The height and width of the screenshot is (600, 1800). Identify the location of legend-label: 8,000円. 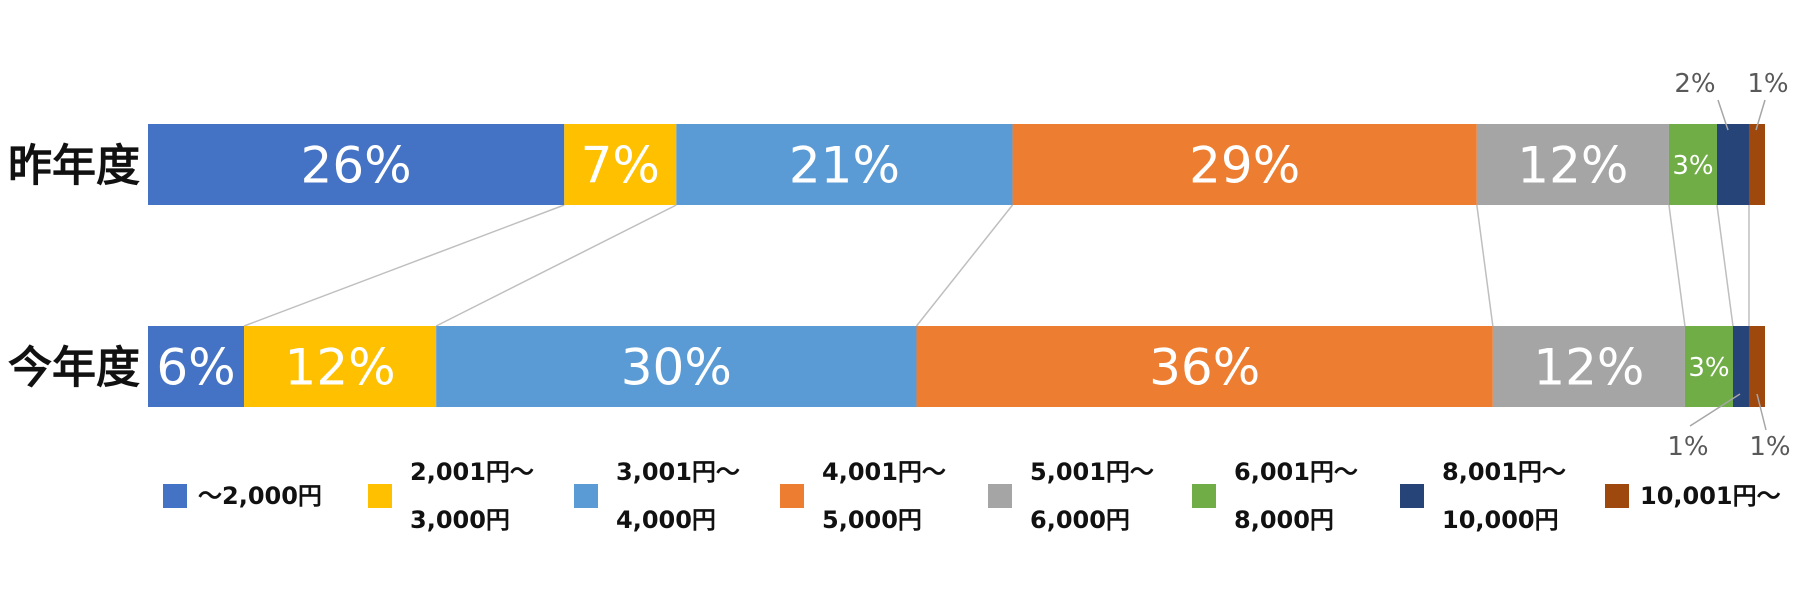
(1284, 520).